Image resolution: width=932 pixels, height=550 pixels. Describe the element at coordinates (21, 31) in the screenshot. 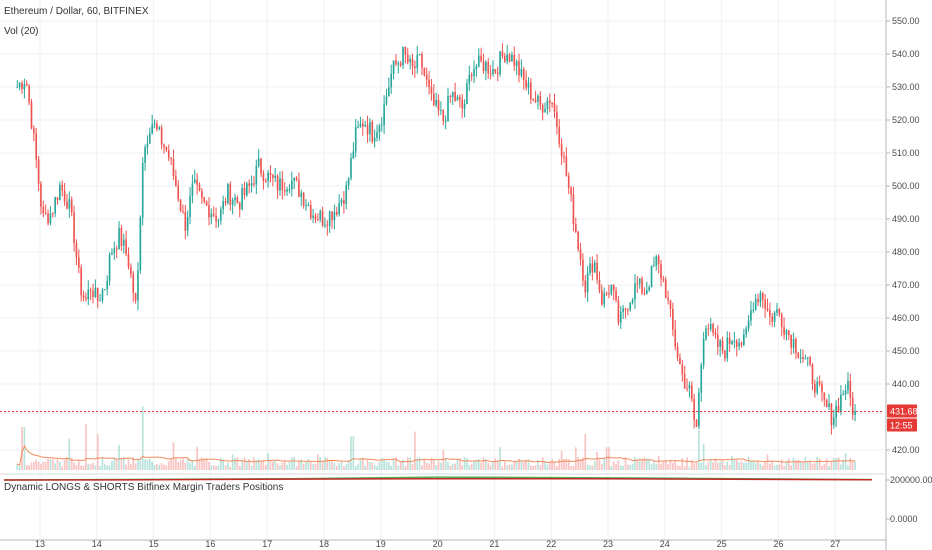

I see `volume-label: Vol (20)` at that location.